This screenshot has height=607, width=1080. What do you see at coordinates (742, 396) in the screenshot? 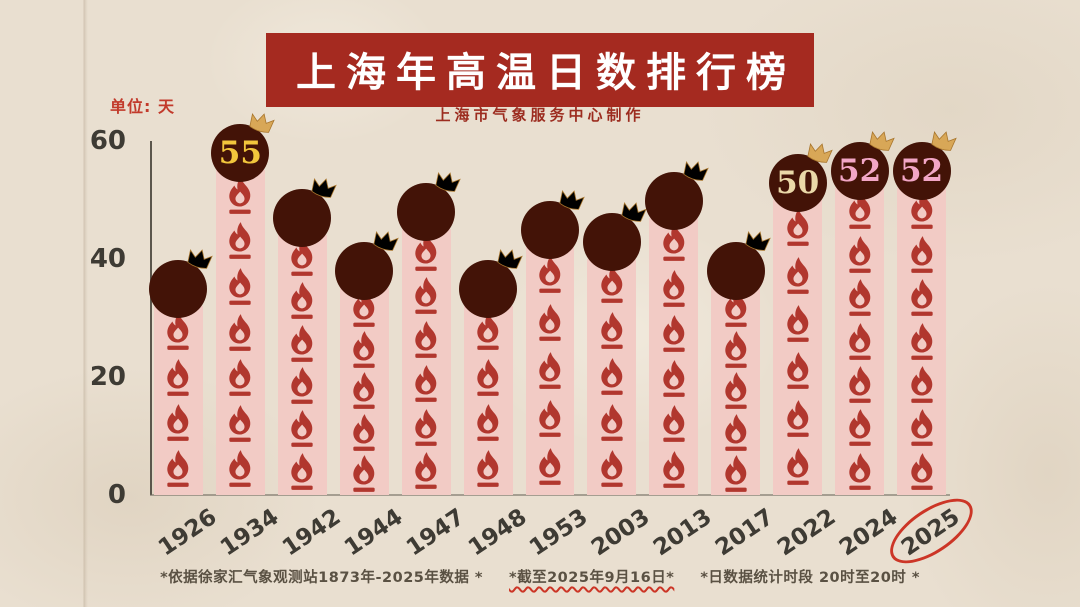
I see `bar: 35 2017` at bounding box center [742, 396].